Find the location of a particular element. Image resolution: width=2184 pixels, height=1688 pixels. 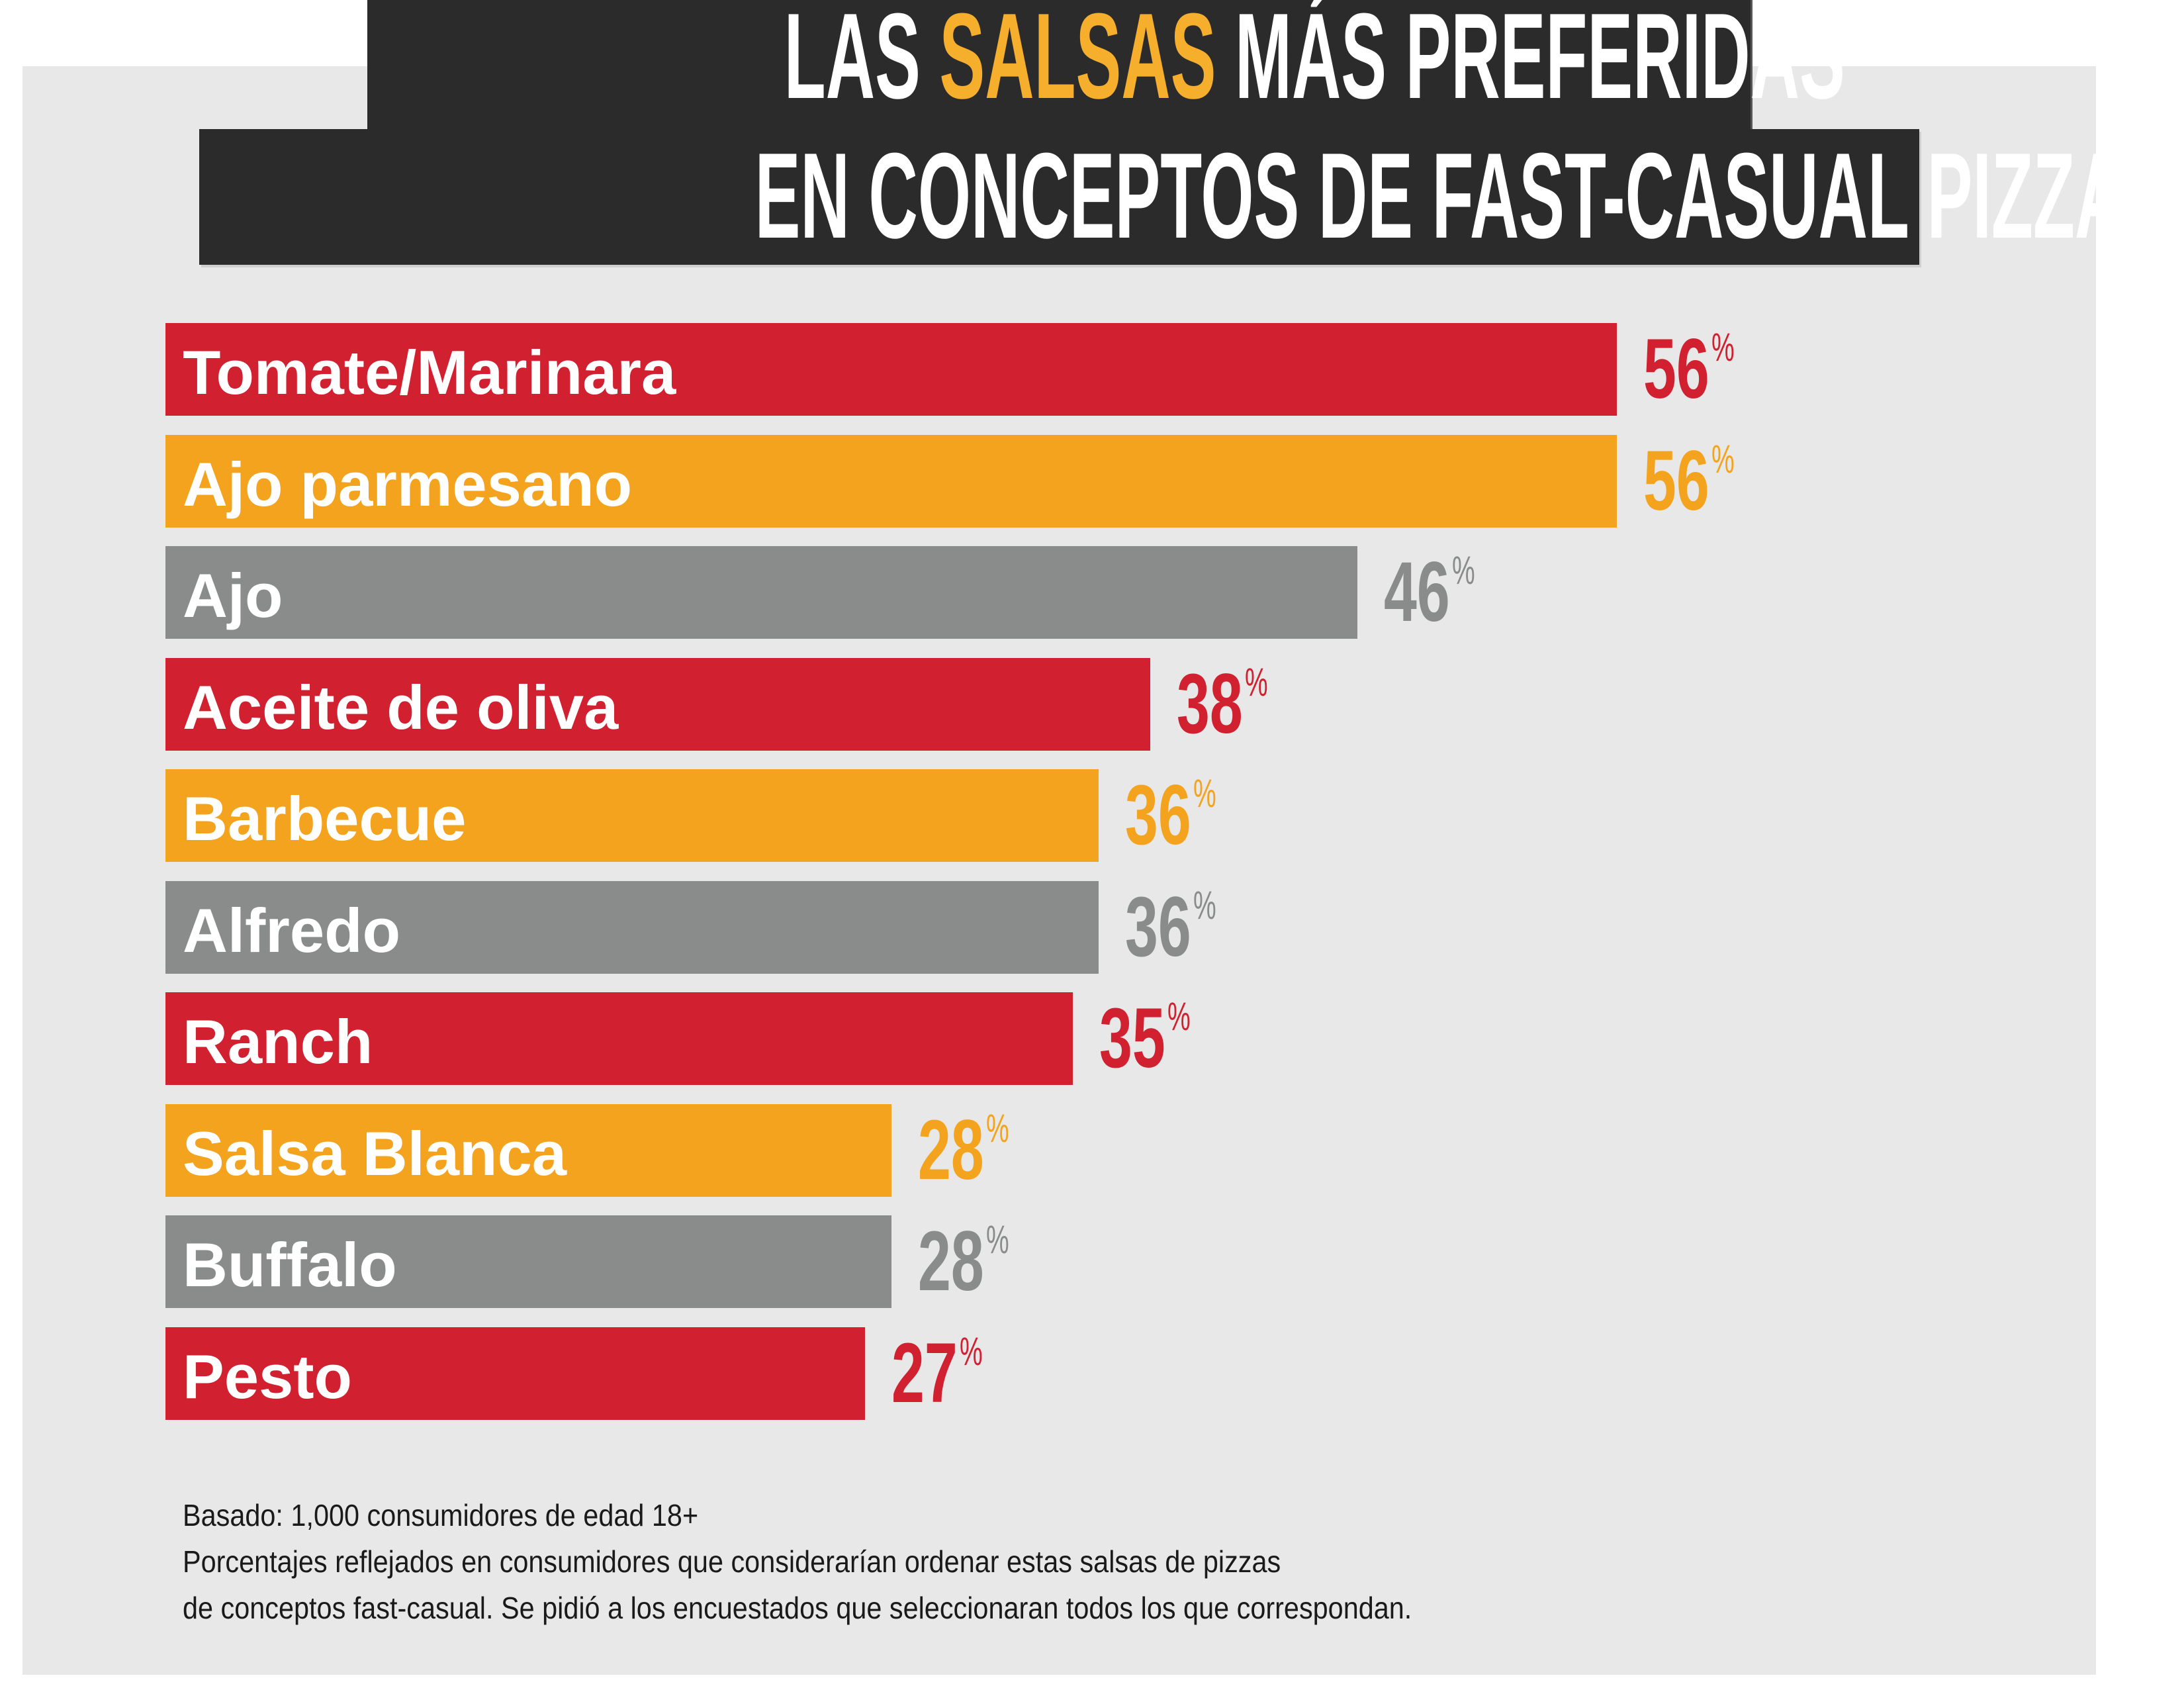

title-prefix: LAS is located at coordinates (862, 62).